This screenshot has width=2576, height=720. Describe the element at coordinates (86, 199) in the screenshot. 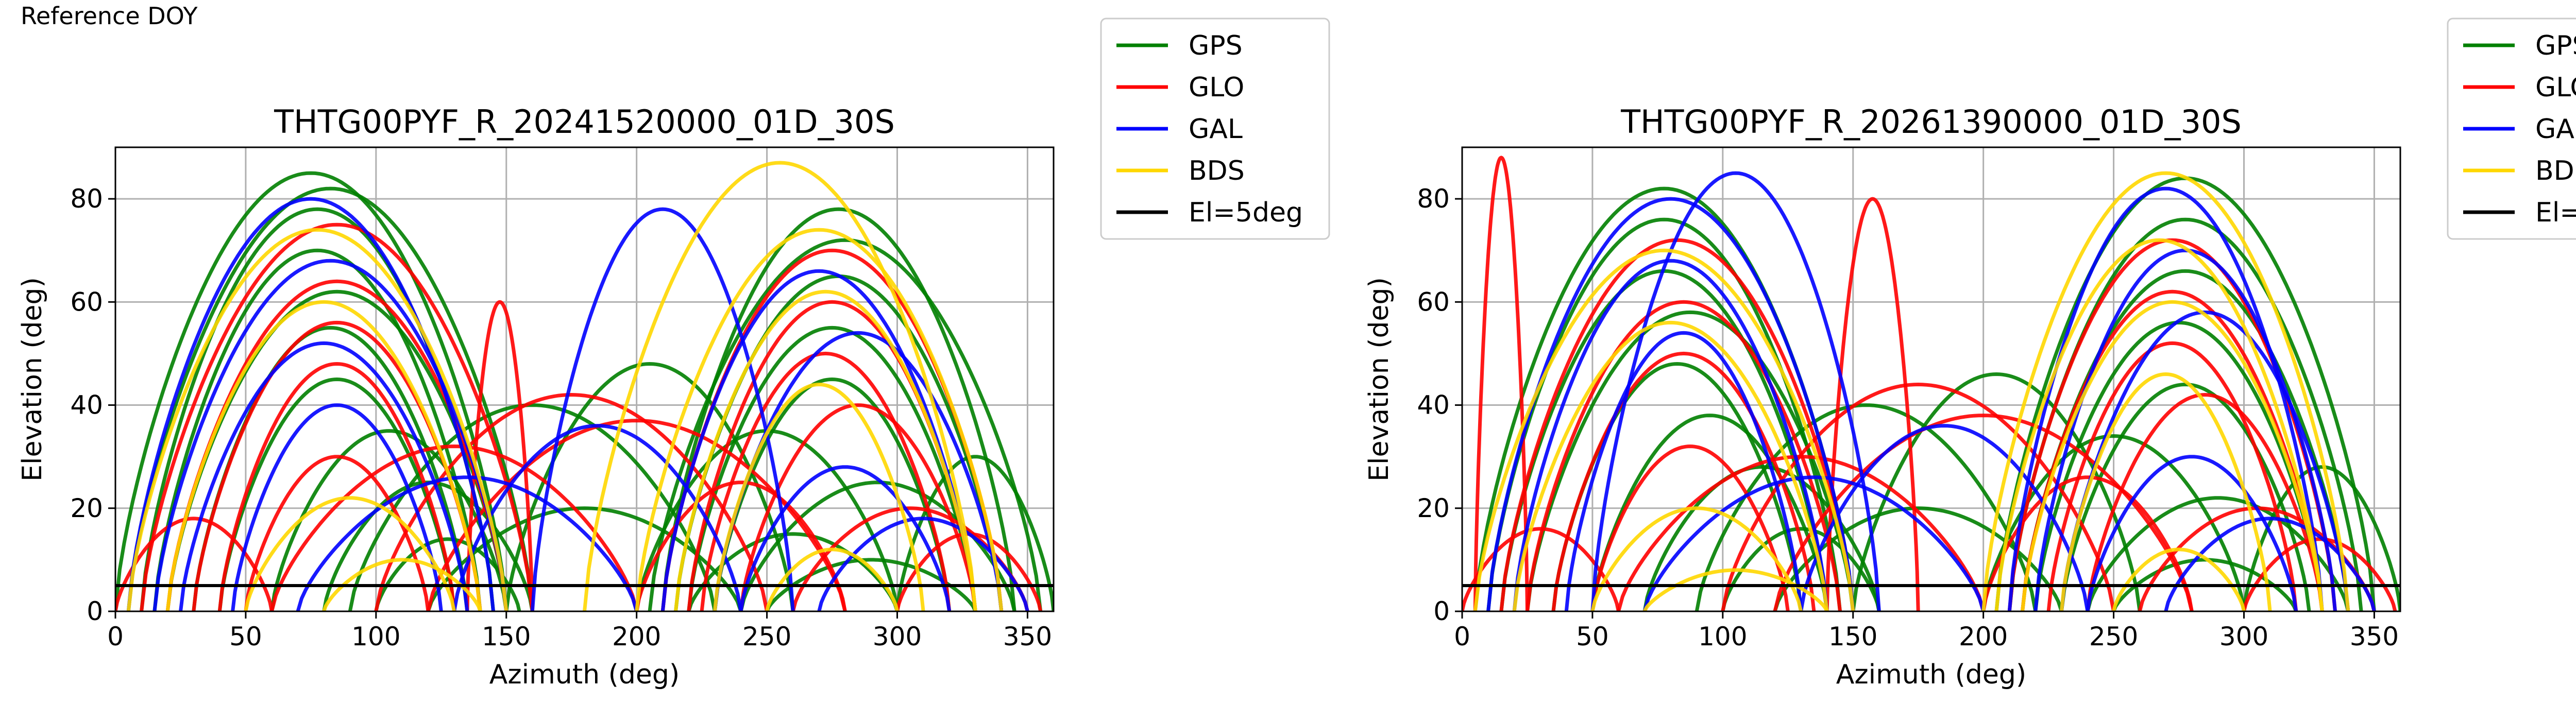

I see `y-tick-label: 80` at that location.